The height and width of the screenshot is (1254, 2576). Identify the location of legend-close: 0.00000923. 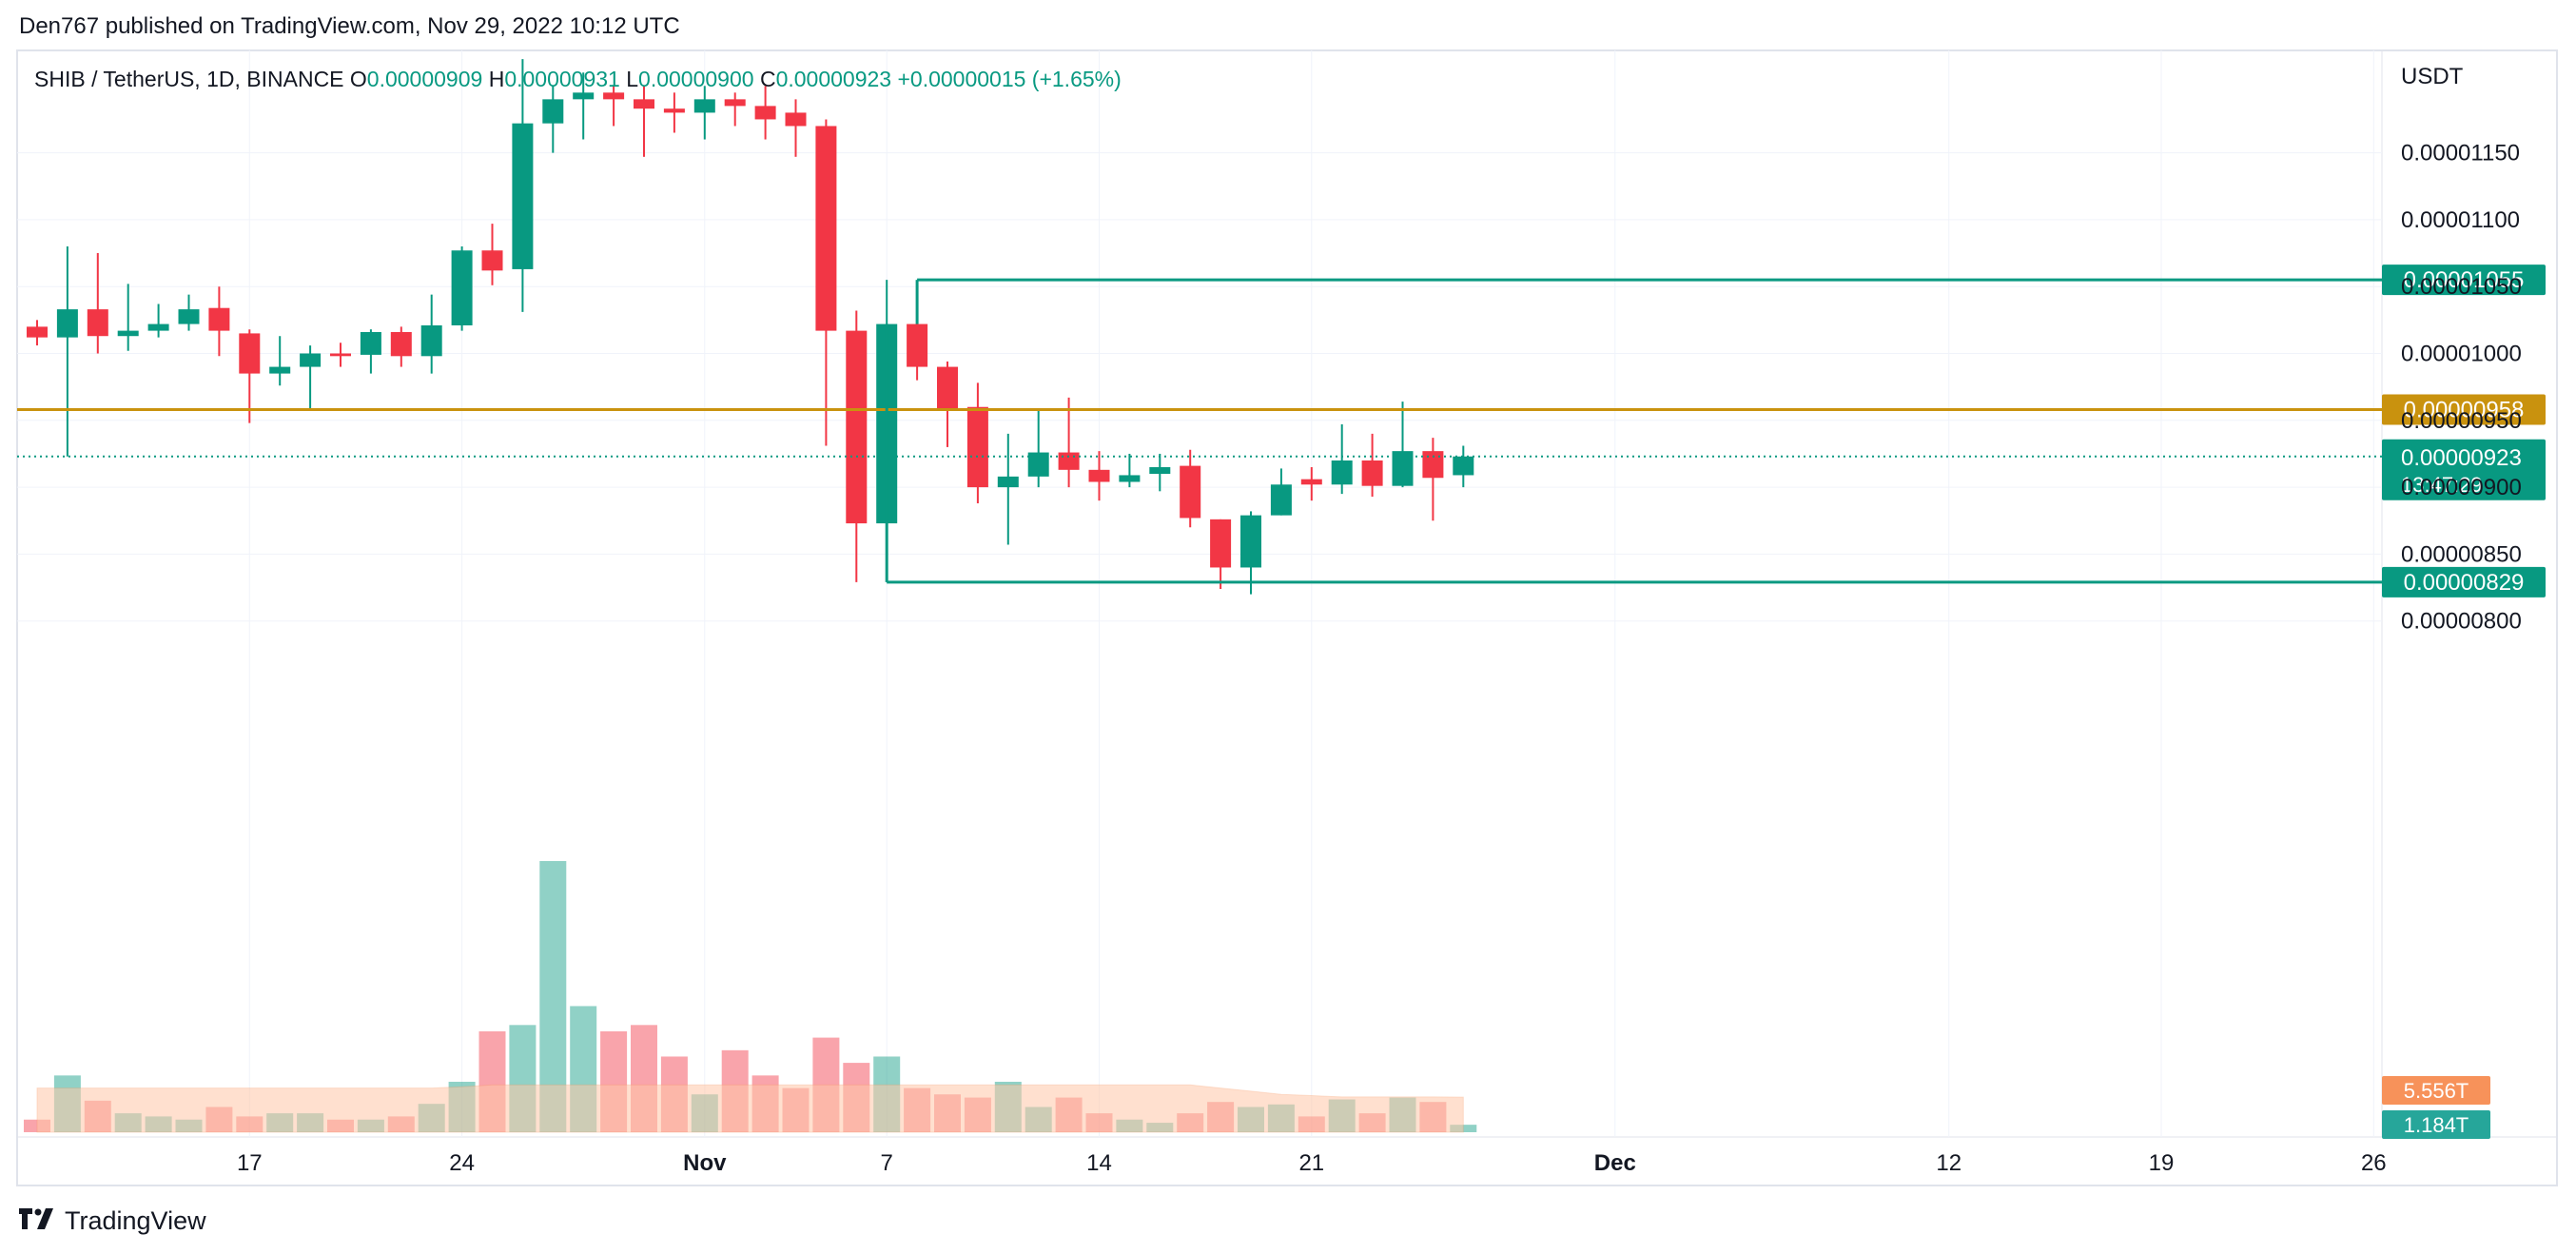
(834, 79).